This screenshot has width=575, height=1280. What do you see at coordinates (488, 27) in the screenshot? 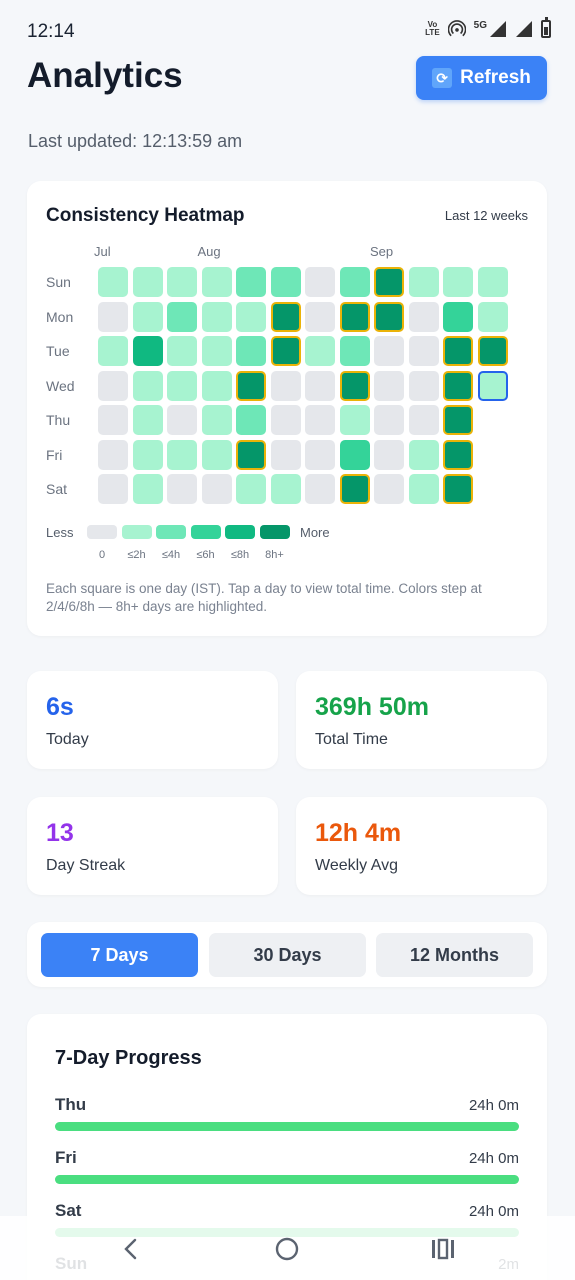
I see `status-icons: Vo LTE 5G` at bounding box center [488, 27].